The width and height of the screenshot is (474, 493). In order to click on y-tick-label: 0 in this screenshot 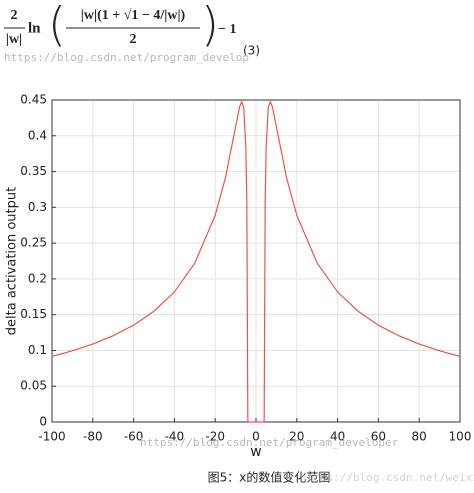, I will do `click(43, 422)`.